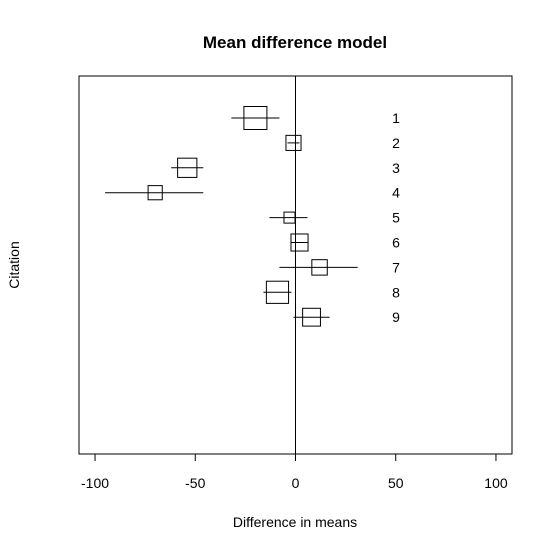  I want to click on study-label-3: 3, so click(396, 168).